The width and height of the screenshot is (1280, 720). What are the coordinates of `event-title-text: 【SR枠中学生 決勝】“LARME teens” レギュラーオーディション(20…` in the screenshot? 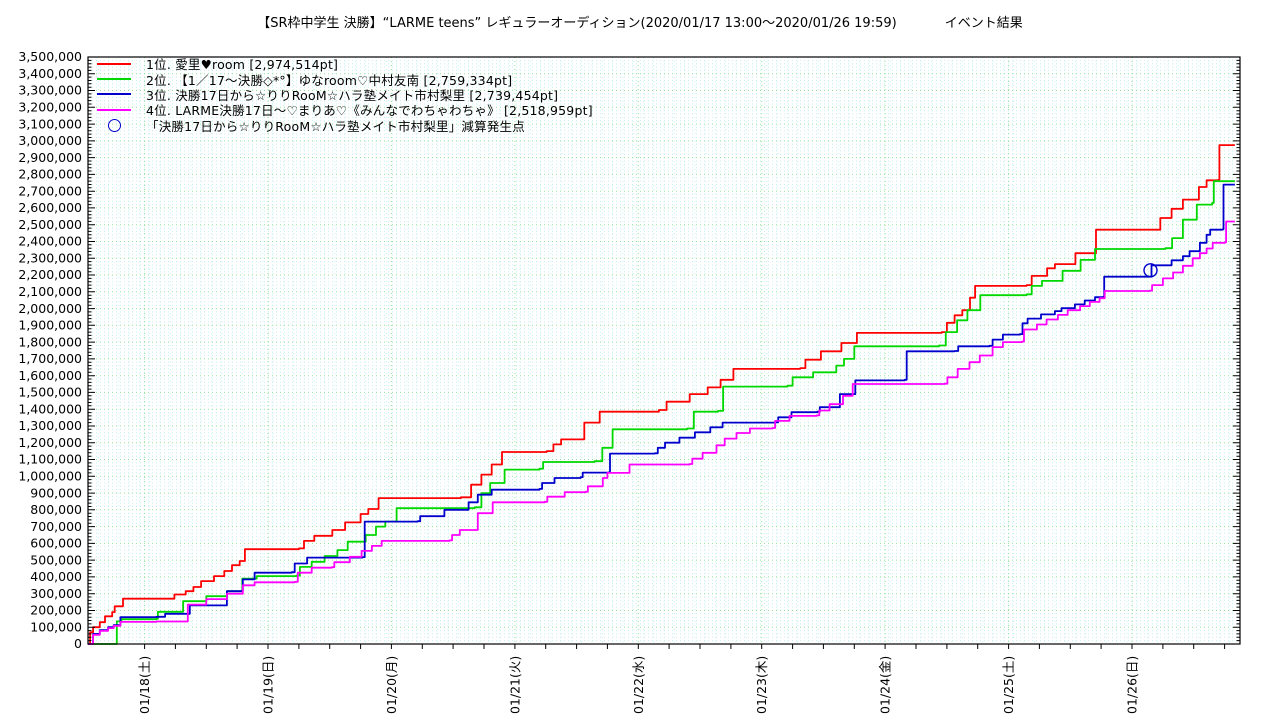 It's located at (577, 23).